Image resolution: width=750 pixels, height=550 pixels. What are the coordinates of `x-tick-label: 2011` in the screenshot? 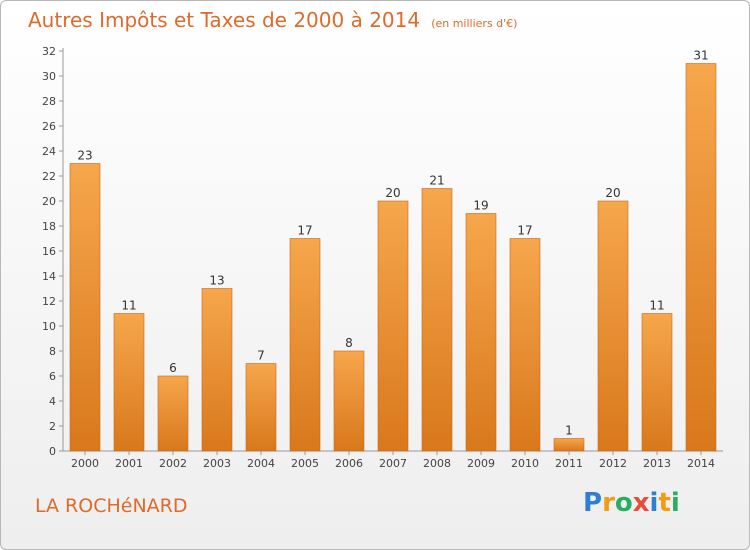 It's located at (569, 463).